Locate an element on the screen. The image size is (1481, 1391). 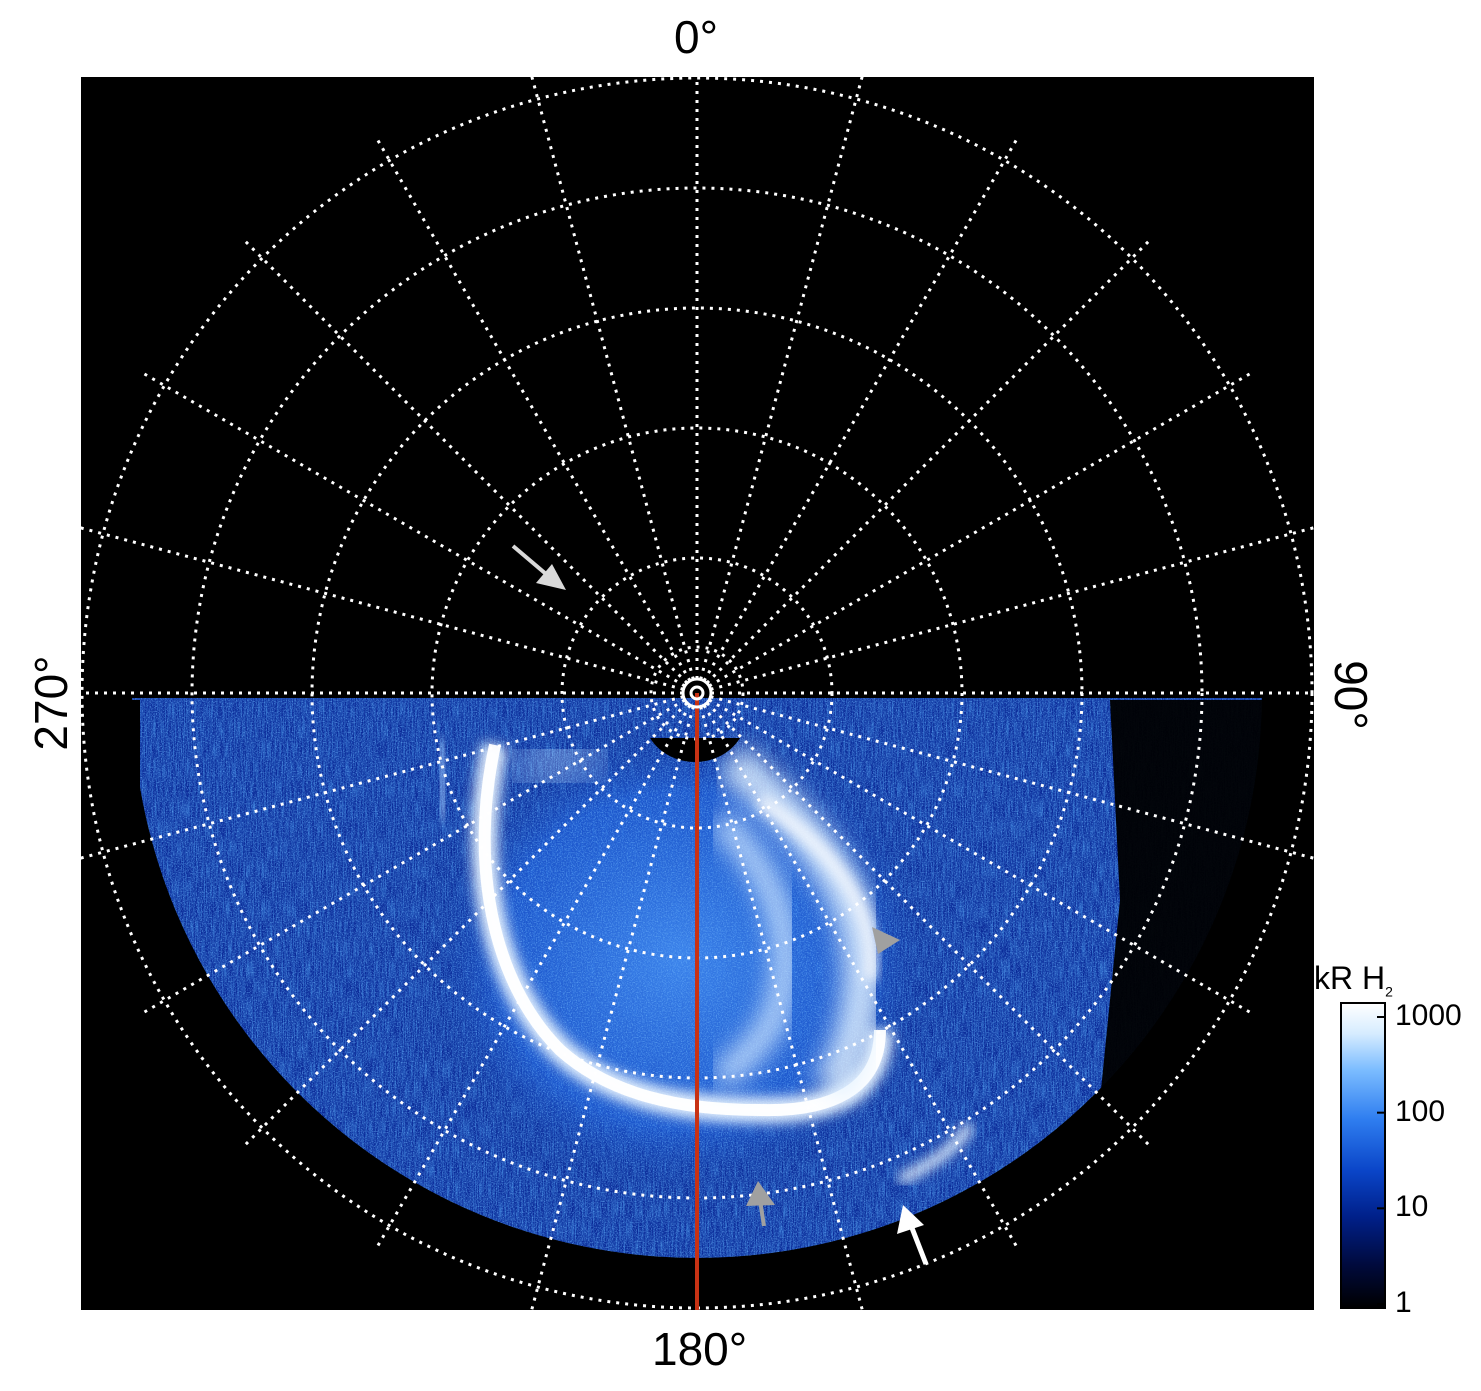
colorbar-tick-label: 1 is located at coordinates (1403, 1302).